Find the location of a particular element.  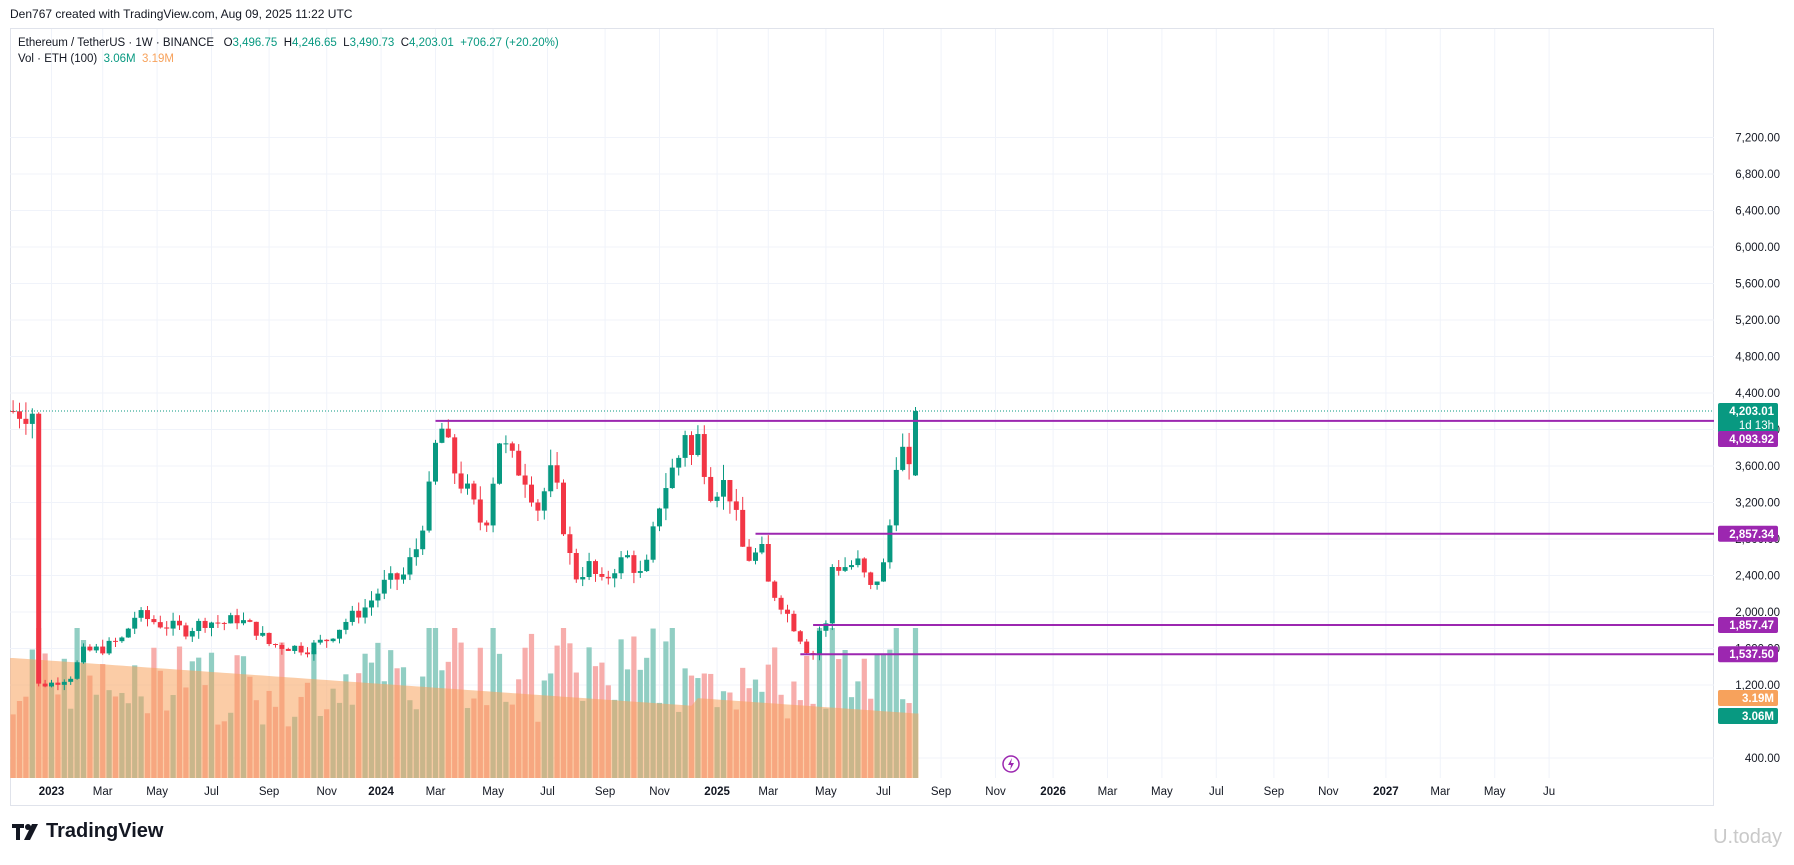

tradingview-logo: TradingView is located at coordinates (87, 831).